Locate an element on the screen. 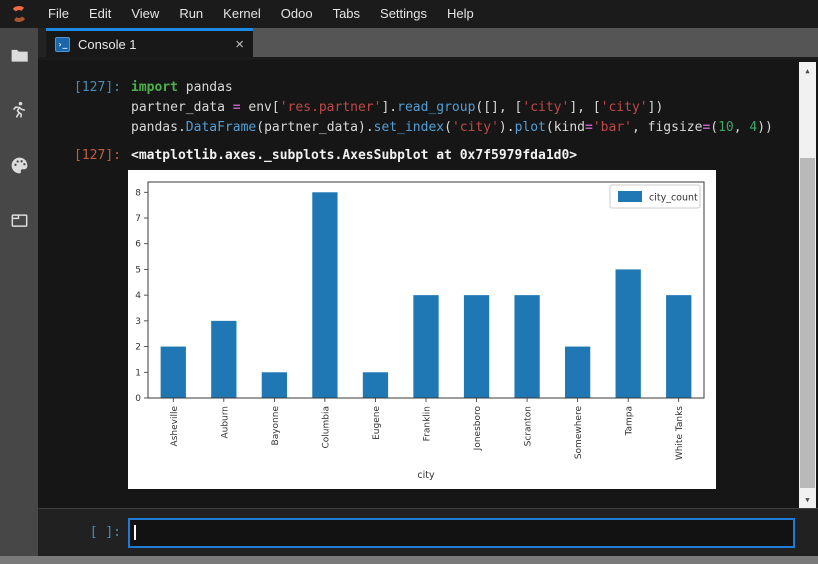 The height and width of the screenshot is (564, 818). menu-item-tabs: Tabs is located at coordinates (346, 13).